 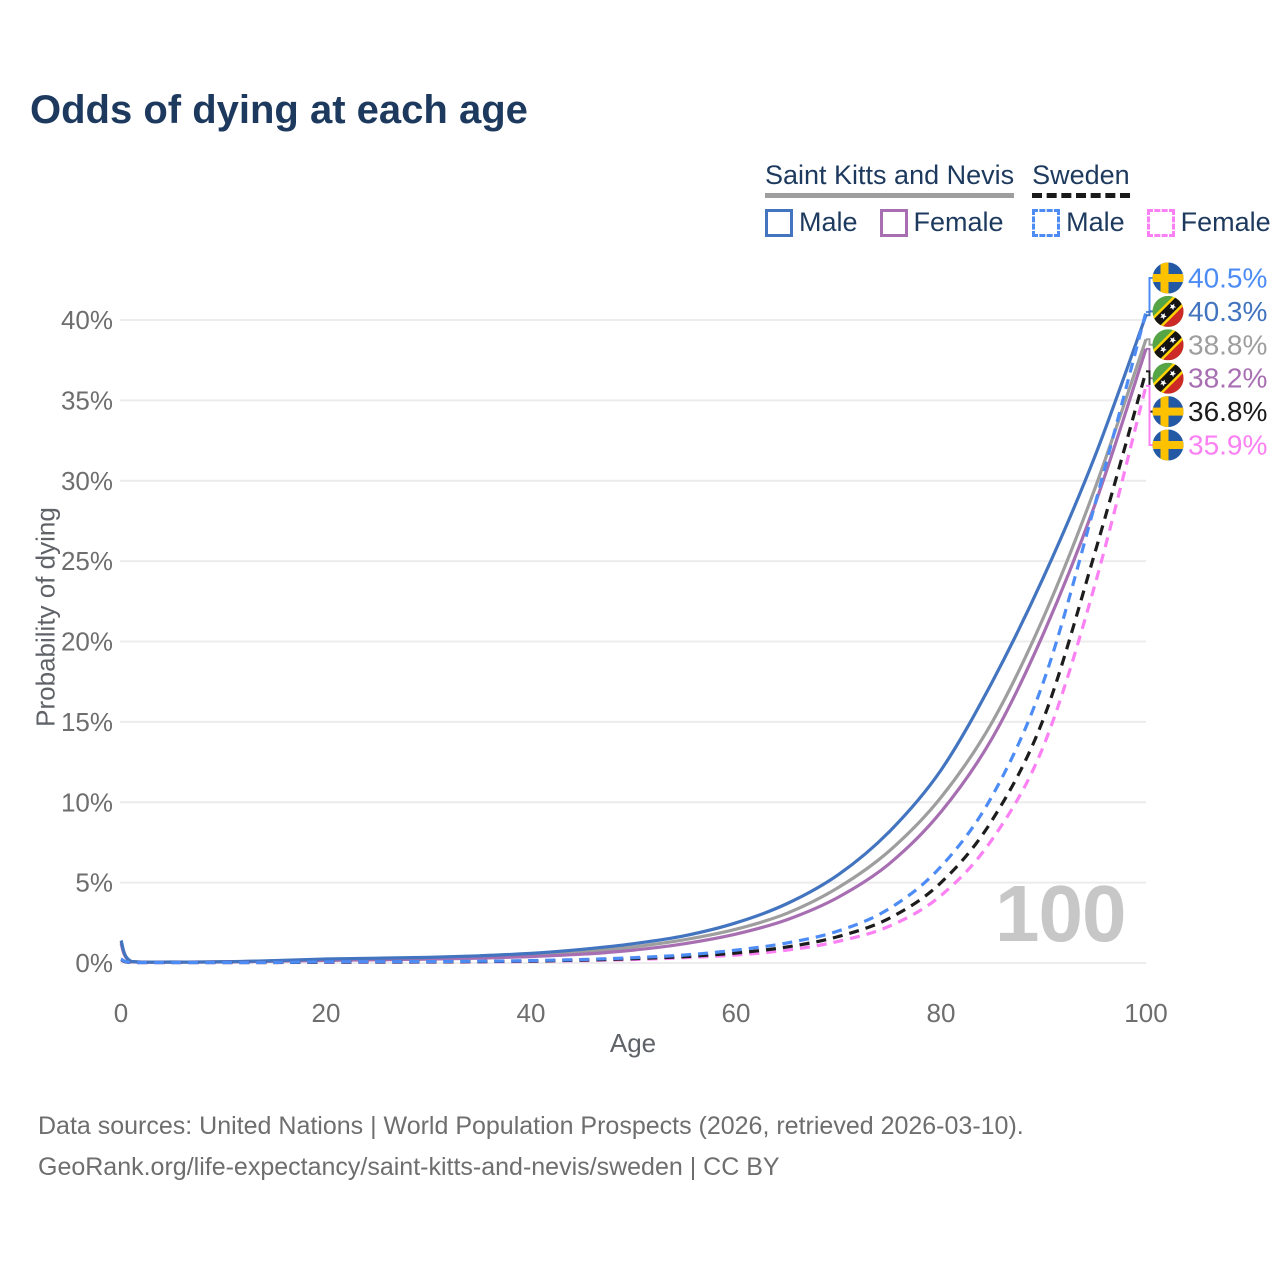 What do you see at coordinates (1149, 342) in the screenshot?
I see `label-leader-skn-all` at bounding box center [1149, 342].